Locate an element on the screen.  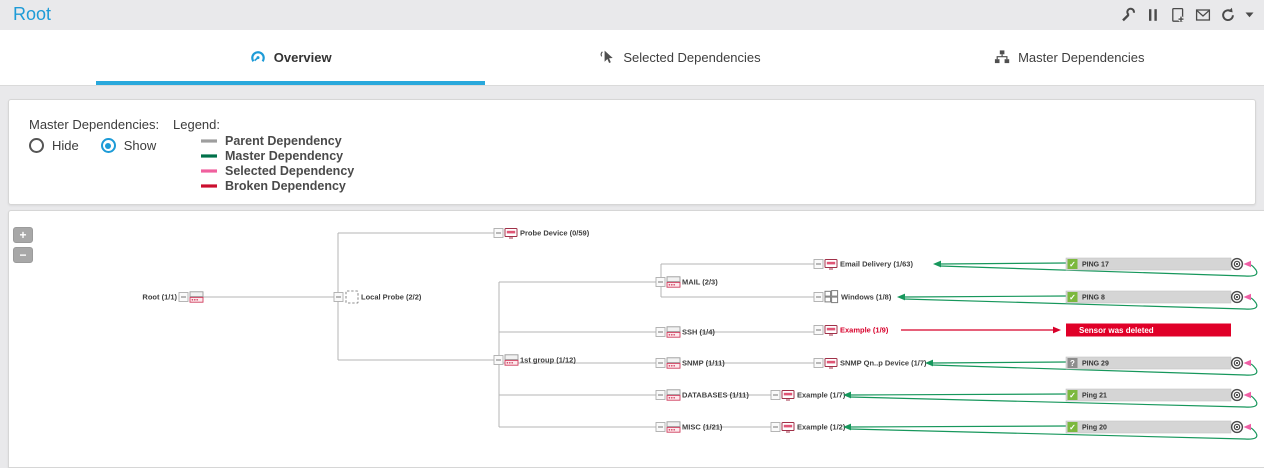
cursor-select-icon is located at coordinates (607, 57).